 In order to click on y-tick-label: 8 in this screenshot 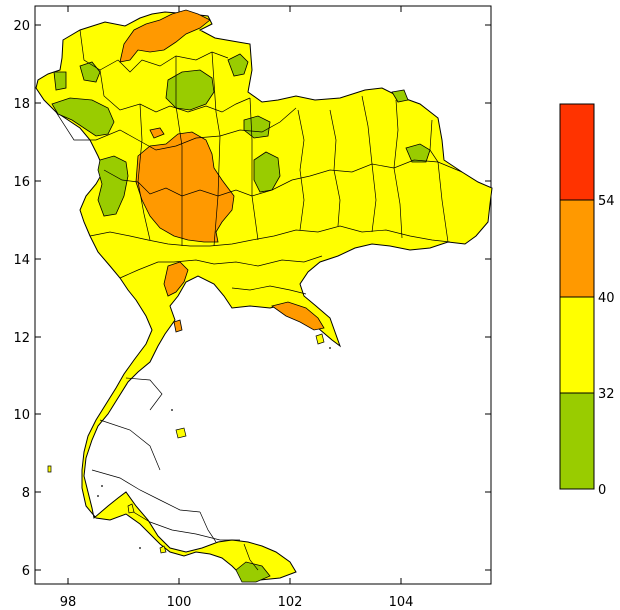, I will do `click(26, 493)`.